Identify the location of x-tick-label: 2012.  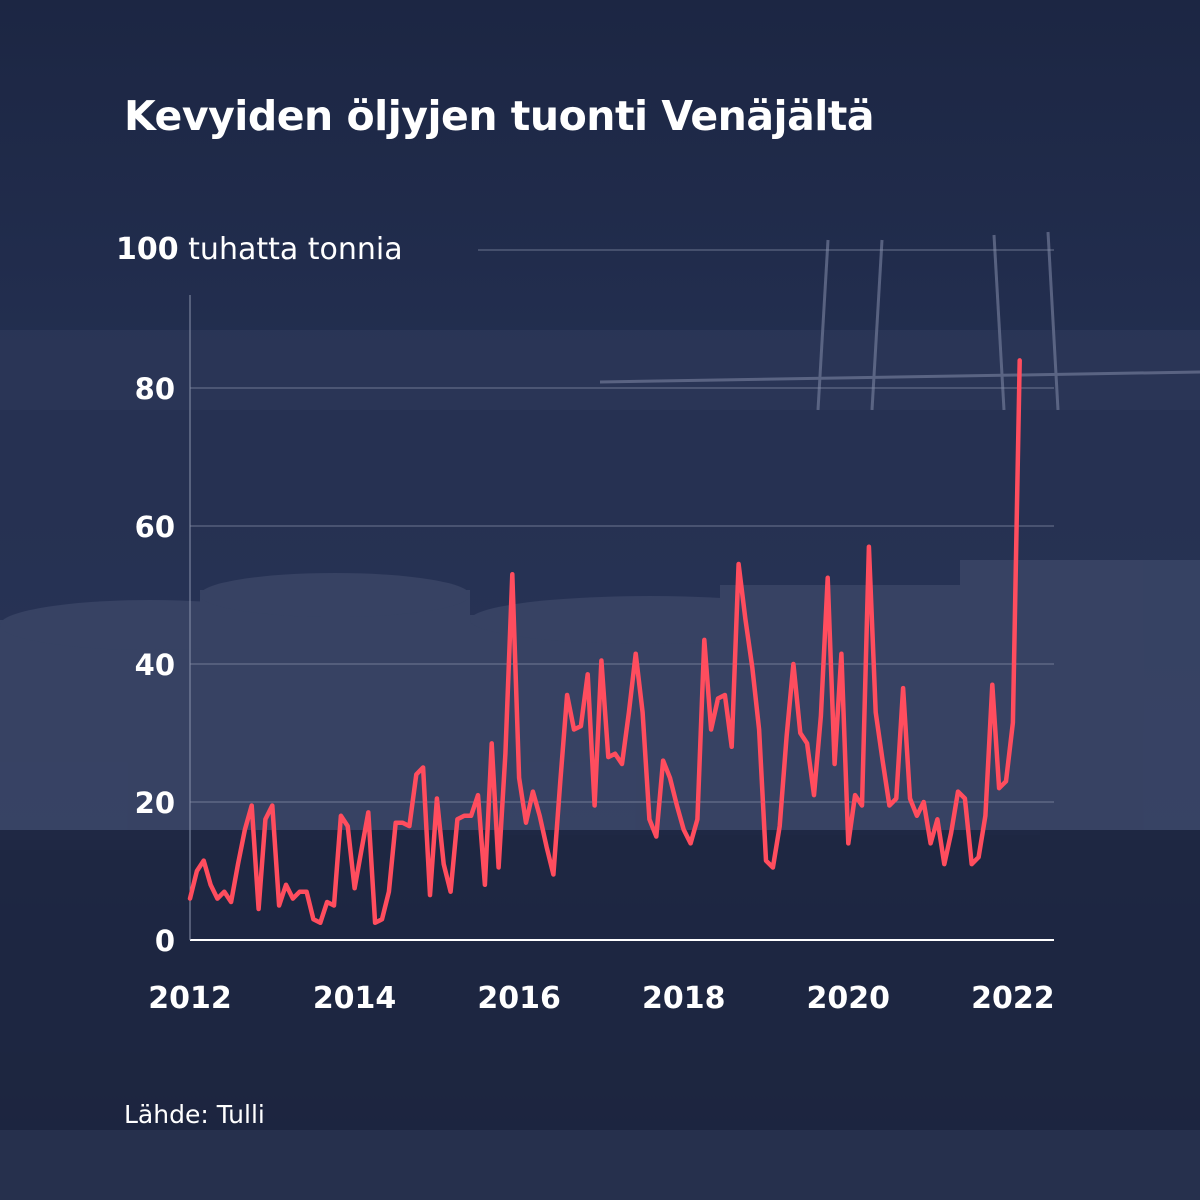
(190, 998).